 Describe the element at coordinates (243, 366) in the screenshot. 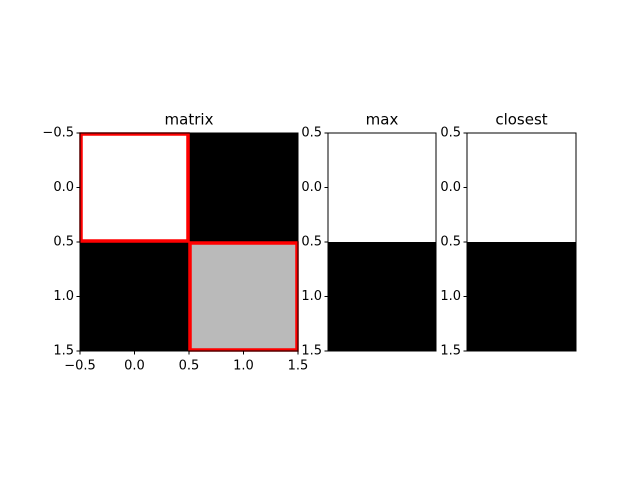

I see `x-tick-label: 1.0` at that location.